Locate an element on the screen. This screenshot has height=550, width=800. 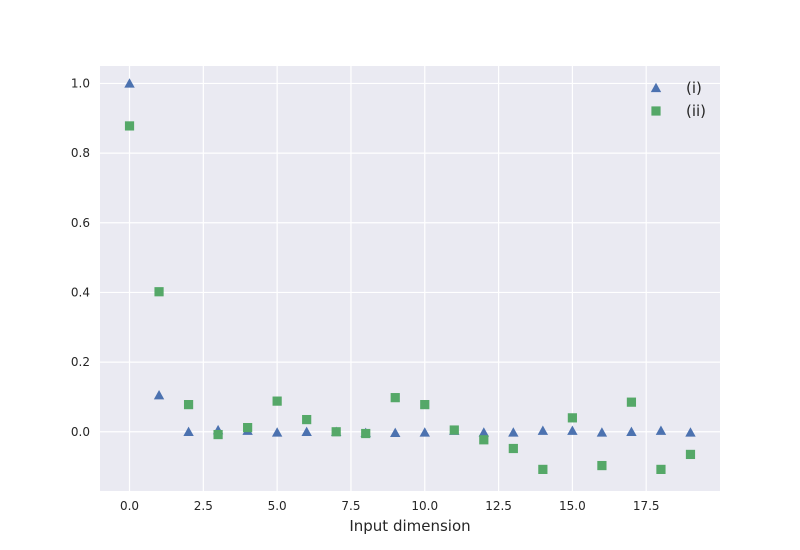
x-tick-label: 5.0 is located at coordinates (277, 506).